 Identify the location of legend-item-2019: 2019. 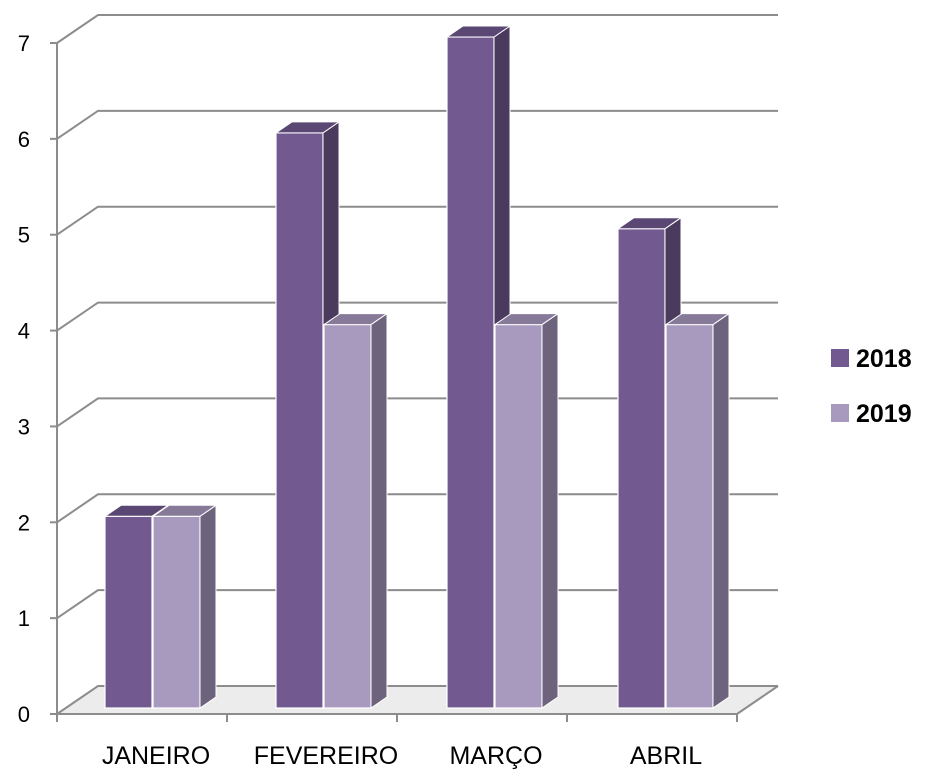
(871, 414).